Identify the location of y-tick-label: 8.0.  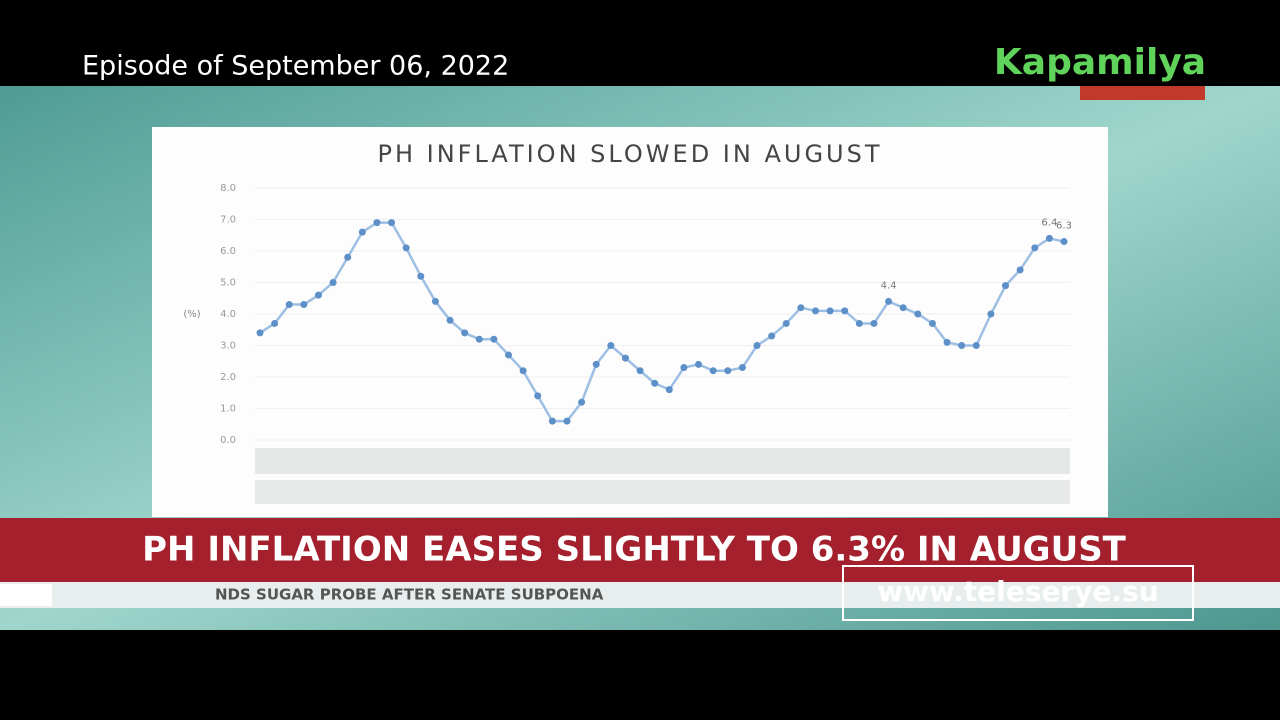
(228, 188).